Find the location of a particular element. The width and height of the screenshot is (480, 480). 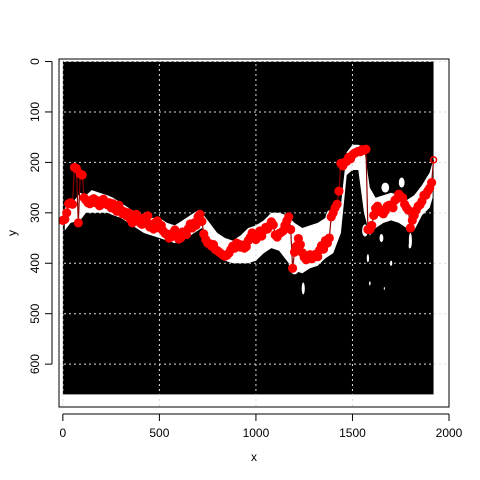

y-tick-label-600: 600 is located at coordinates (35, 364).